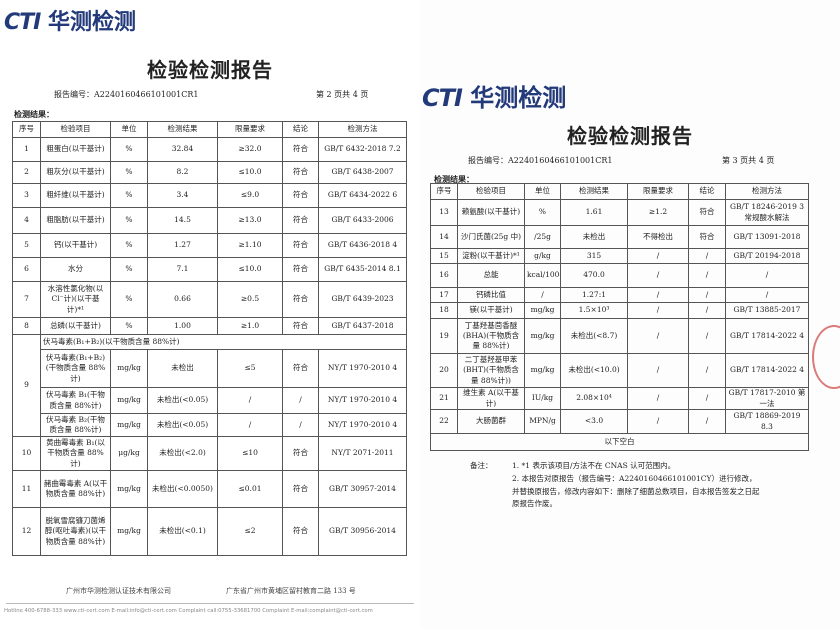  I want to click on table-row: 22 大肠菌群 MPN/g <3.0// GB/T 18869-2019 8.3, so click(619, 421).